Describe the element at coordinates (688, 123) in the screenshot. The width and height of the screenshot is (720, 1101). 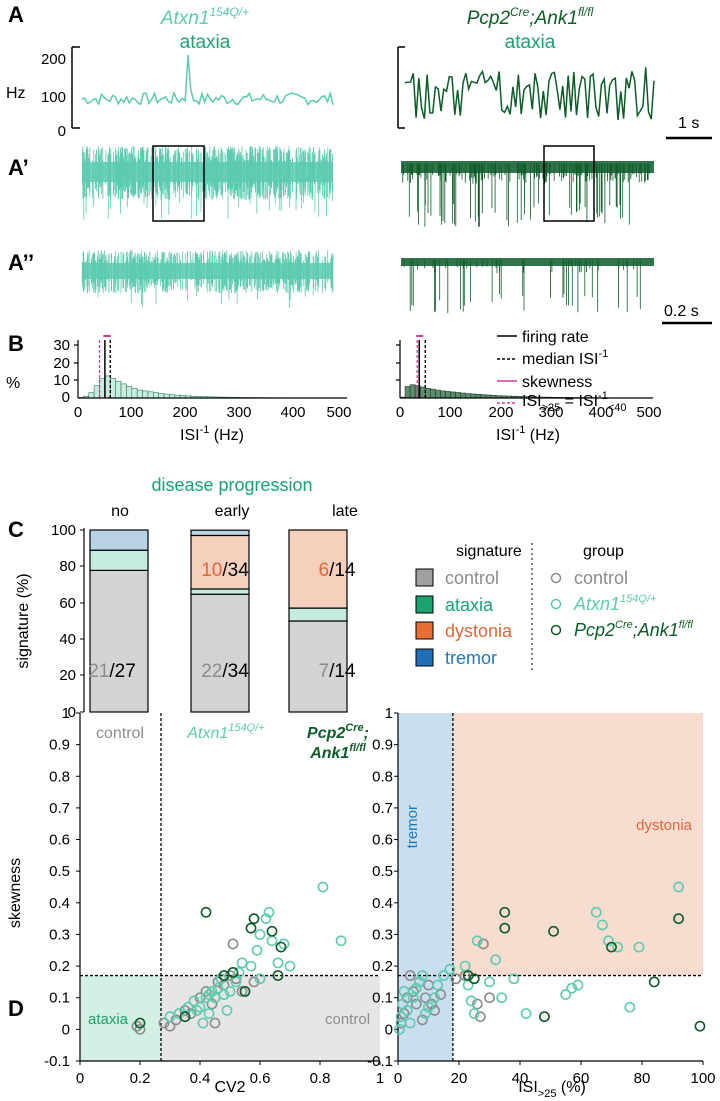
I see `scale-label-1s: 1 s` at that location.